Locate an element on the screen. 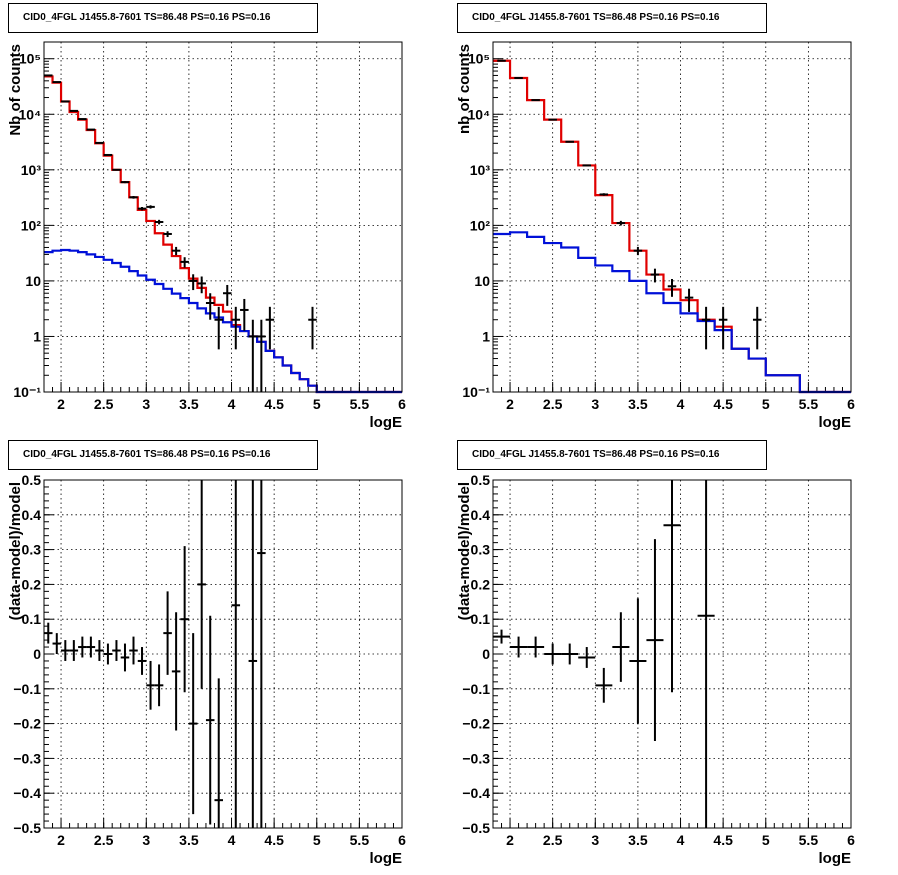 The height and width of the screenshot is (875, 898). y-axis-label: (data-model)/model is located at coordinates (464, 551).